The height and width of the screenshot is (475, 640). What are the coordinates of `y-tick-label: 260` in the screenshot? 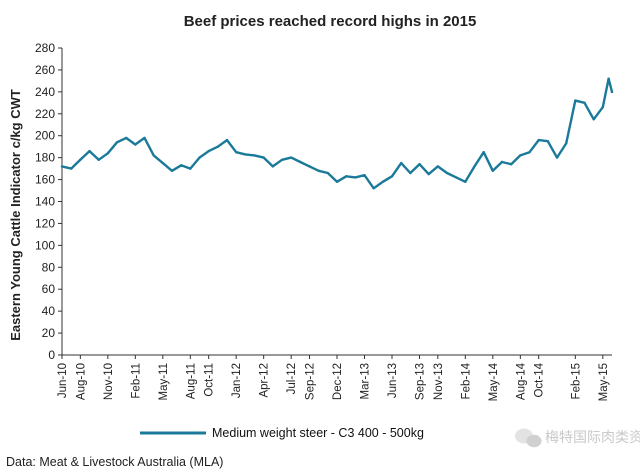 It's located at (45, 70).